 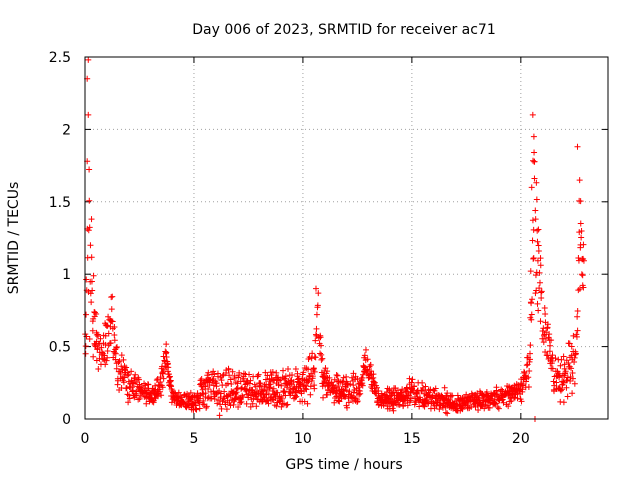 I want to click on x-tick-label: 5, so click(x=193, y=439).